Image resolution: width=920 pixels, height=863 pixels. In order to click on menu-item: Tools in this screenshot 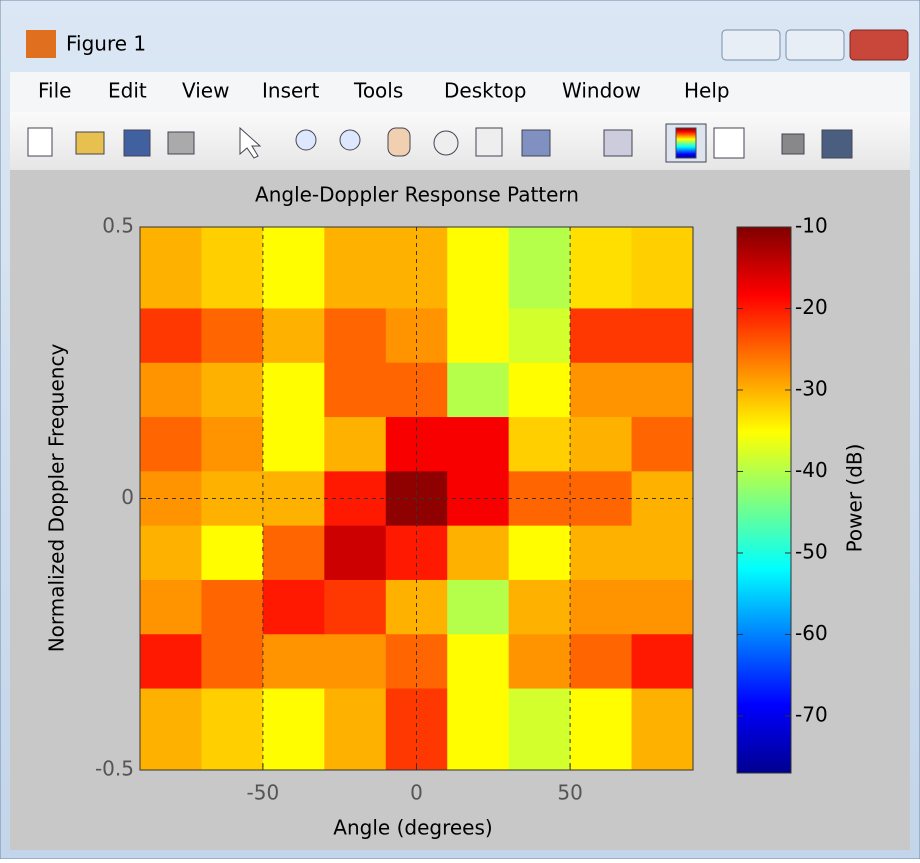, I will do `click(378, 91)`.